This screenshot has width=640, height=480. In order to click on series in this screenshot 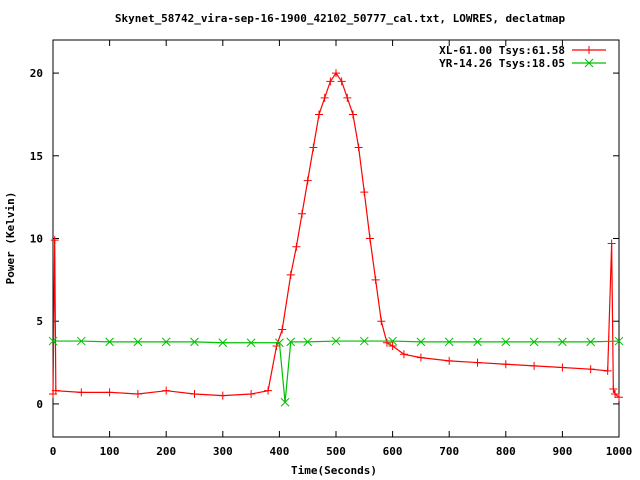, I will do `click(336, 371)`.